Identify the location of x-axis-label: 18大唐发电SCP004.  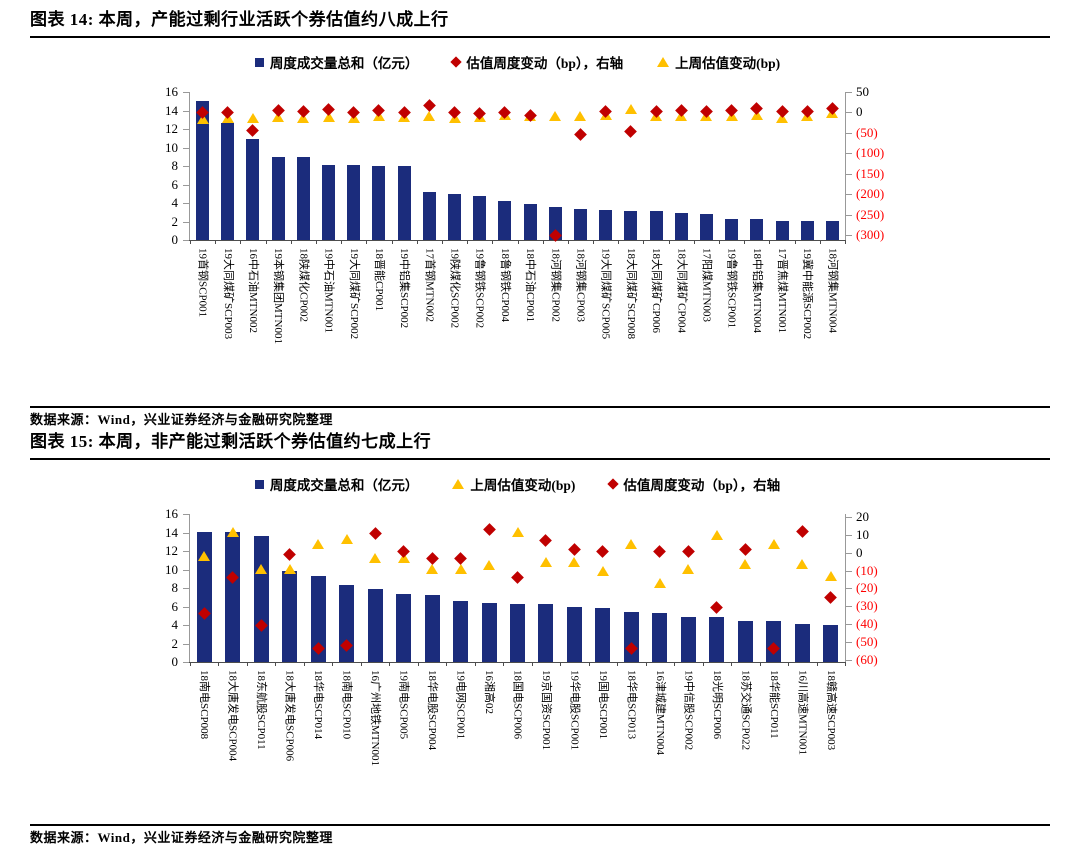
(232, 716).